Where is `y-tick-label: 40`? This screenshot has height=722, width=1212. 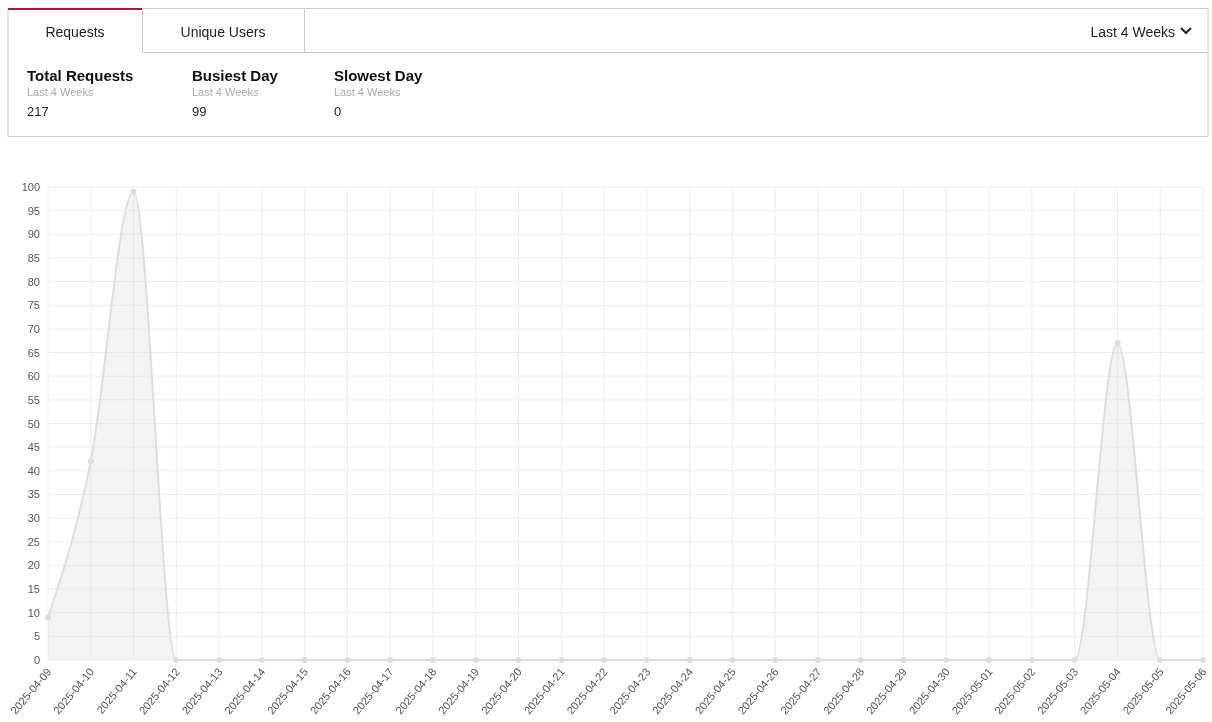 y-tick-label: 40 is located at coordinates (33, 470).